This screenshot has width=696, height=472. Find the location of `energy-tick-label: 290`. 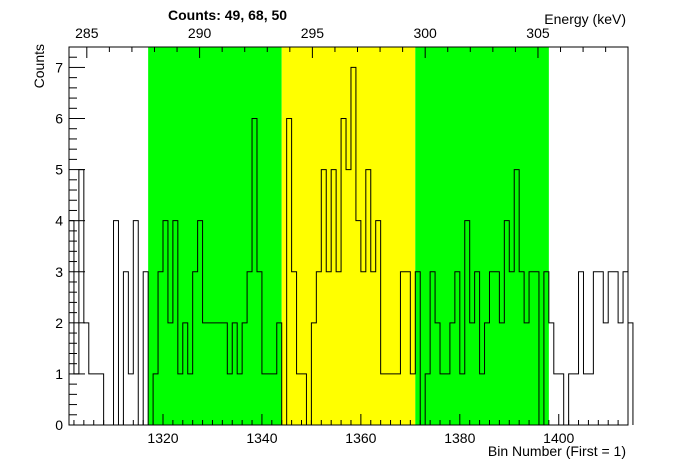

energy-tick-label: 290 is located at coordinates (200, 33).